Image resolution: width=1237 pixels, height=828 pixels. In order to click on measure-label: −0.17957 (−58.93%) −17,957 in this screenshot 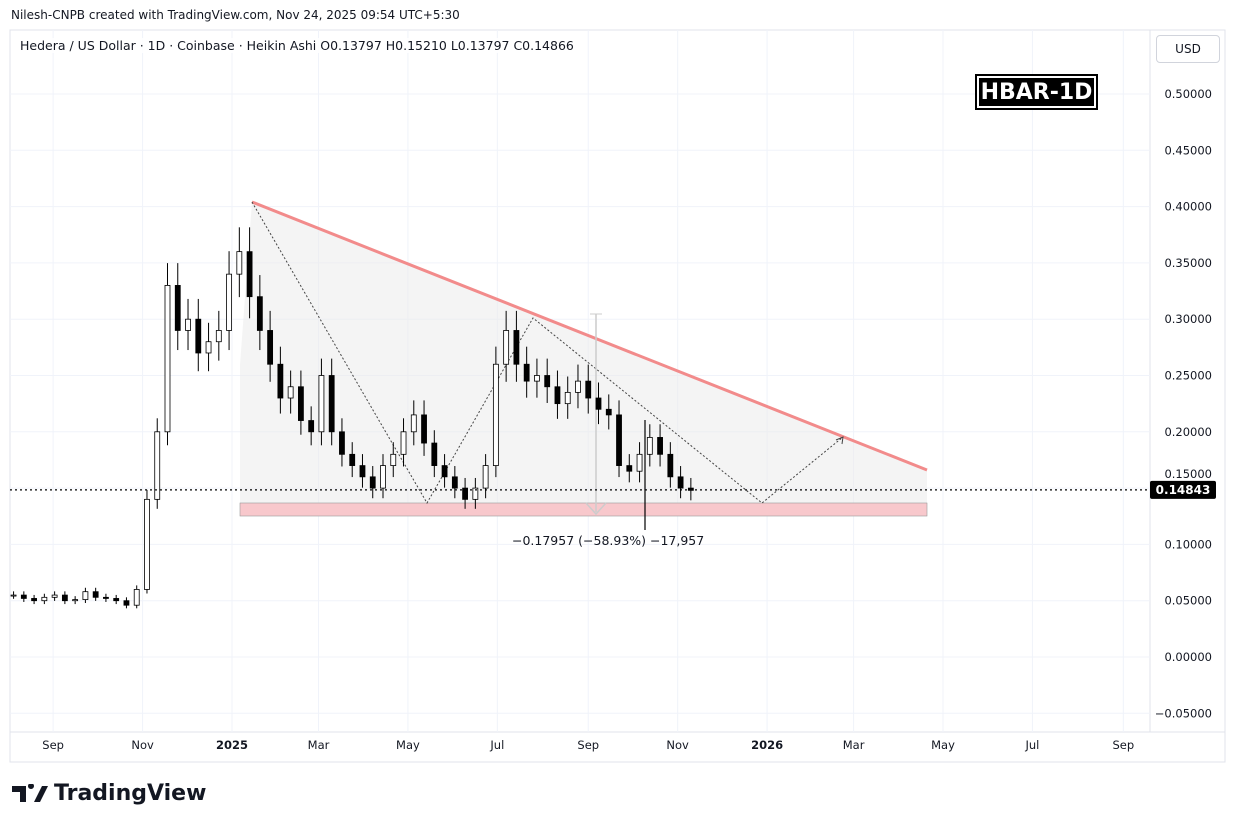, I will do `click(608, 540)`.